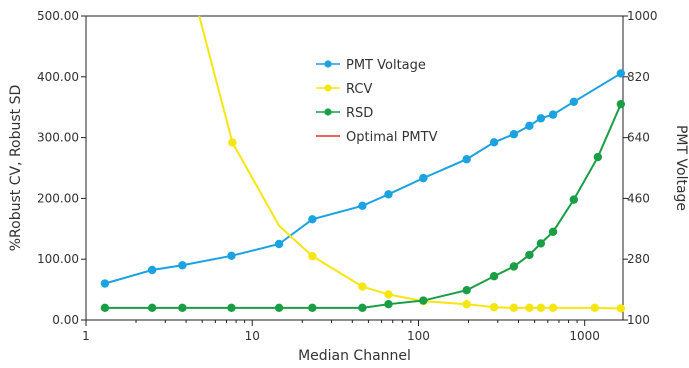 The image size is (689, 368). What do you see at coordinates (392, 137) in the screenshot?
I see `legend-label: Optimal PMTV` at bounding box center [392, 137].